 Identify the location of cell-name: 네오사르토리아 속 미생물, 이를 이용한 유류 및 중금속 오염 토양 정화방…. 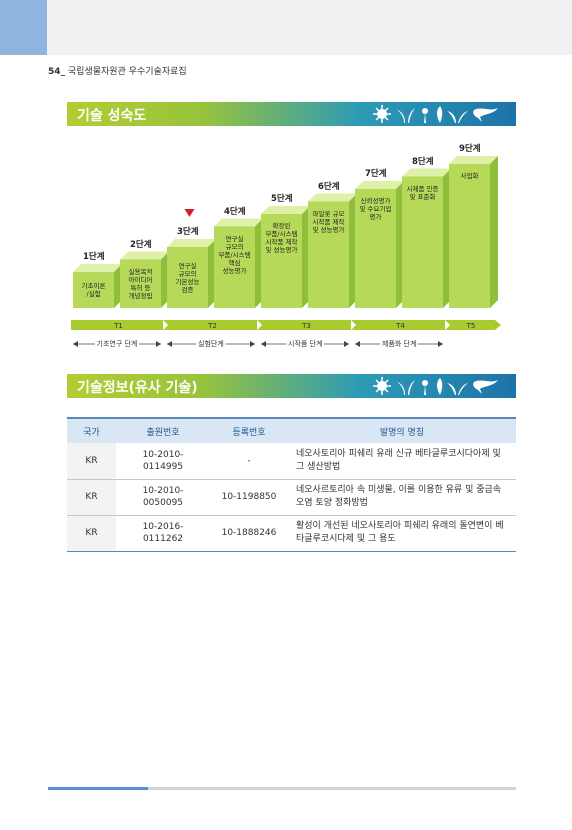
(402, 497).